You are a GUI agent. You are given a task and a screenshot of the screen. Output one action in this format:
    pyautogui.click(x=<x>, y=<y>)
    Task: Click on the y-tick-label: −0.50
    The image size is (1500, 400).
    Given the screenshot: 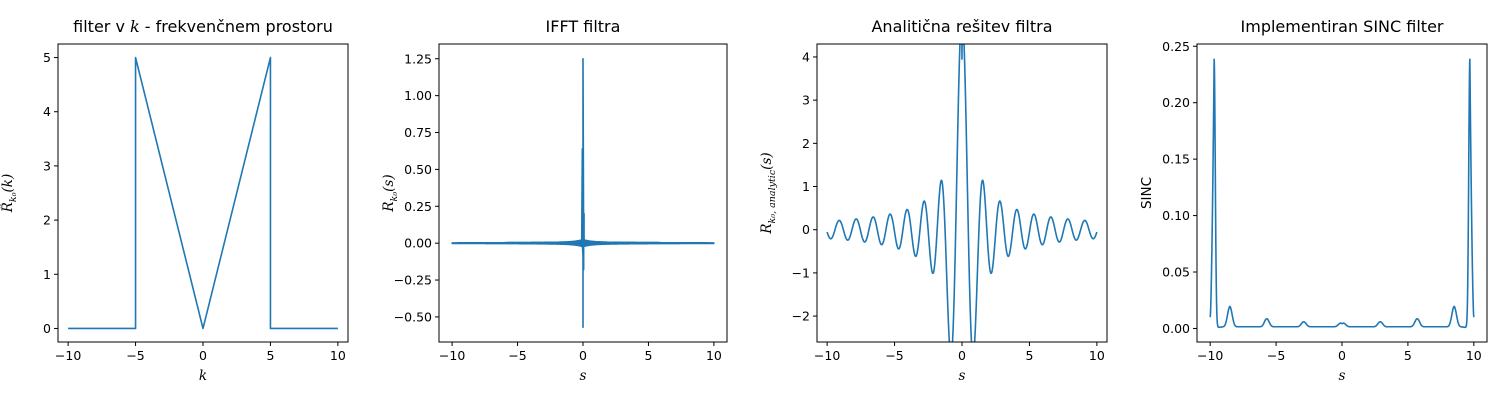 What is the action you would take?
    pyautogui.click(x=413, y=316)
    